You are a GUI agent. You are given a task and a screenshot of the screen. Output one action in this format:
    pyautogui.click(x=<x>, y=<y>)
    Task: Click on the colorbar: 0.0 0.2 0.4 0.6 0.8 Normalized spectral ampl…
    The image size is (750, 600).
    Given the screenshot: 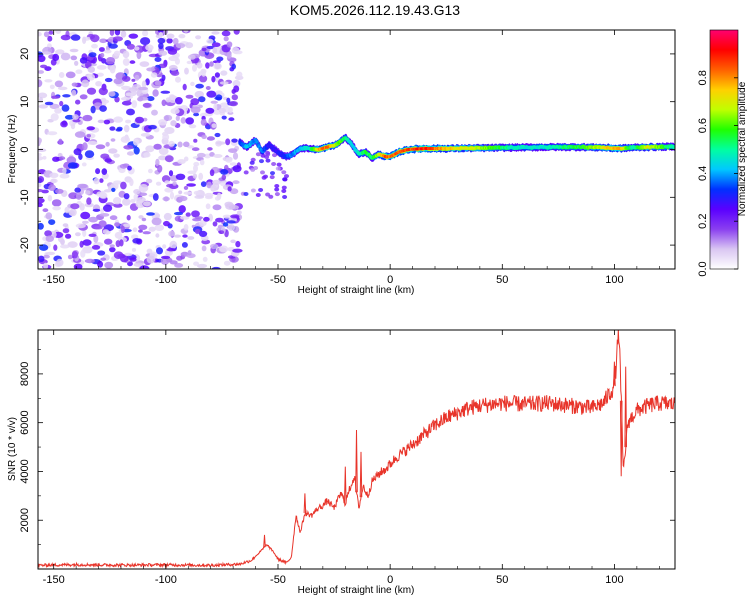 What is the action you would take?
    pyautogui.click(x=722, y=153)
    